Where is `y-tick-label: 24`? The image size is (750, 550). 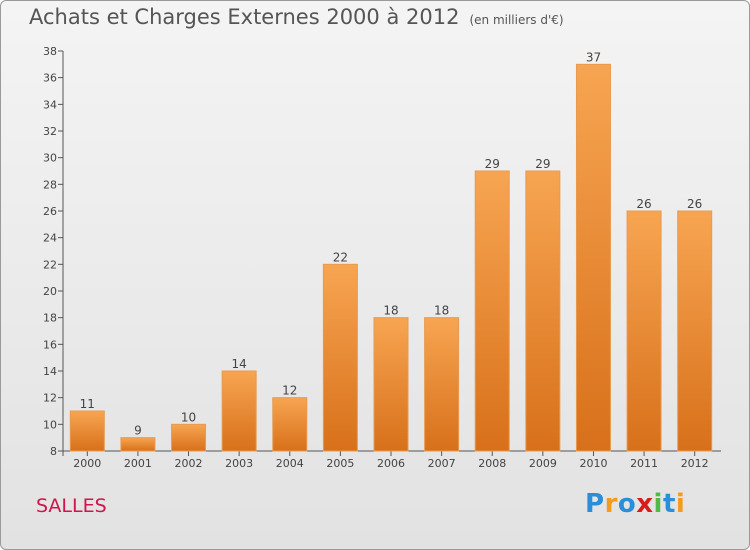
y-tick-label: 24 is located at coordinates (50, 238).